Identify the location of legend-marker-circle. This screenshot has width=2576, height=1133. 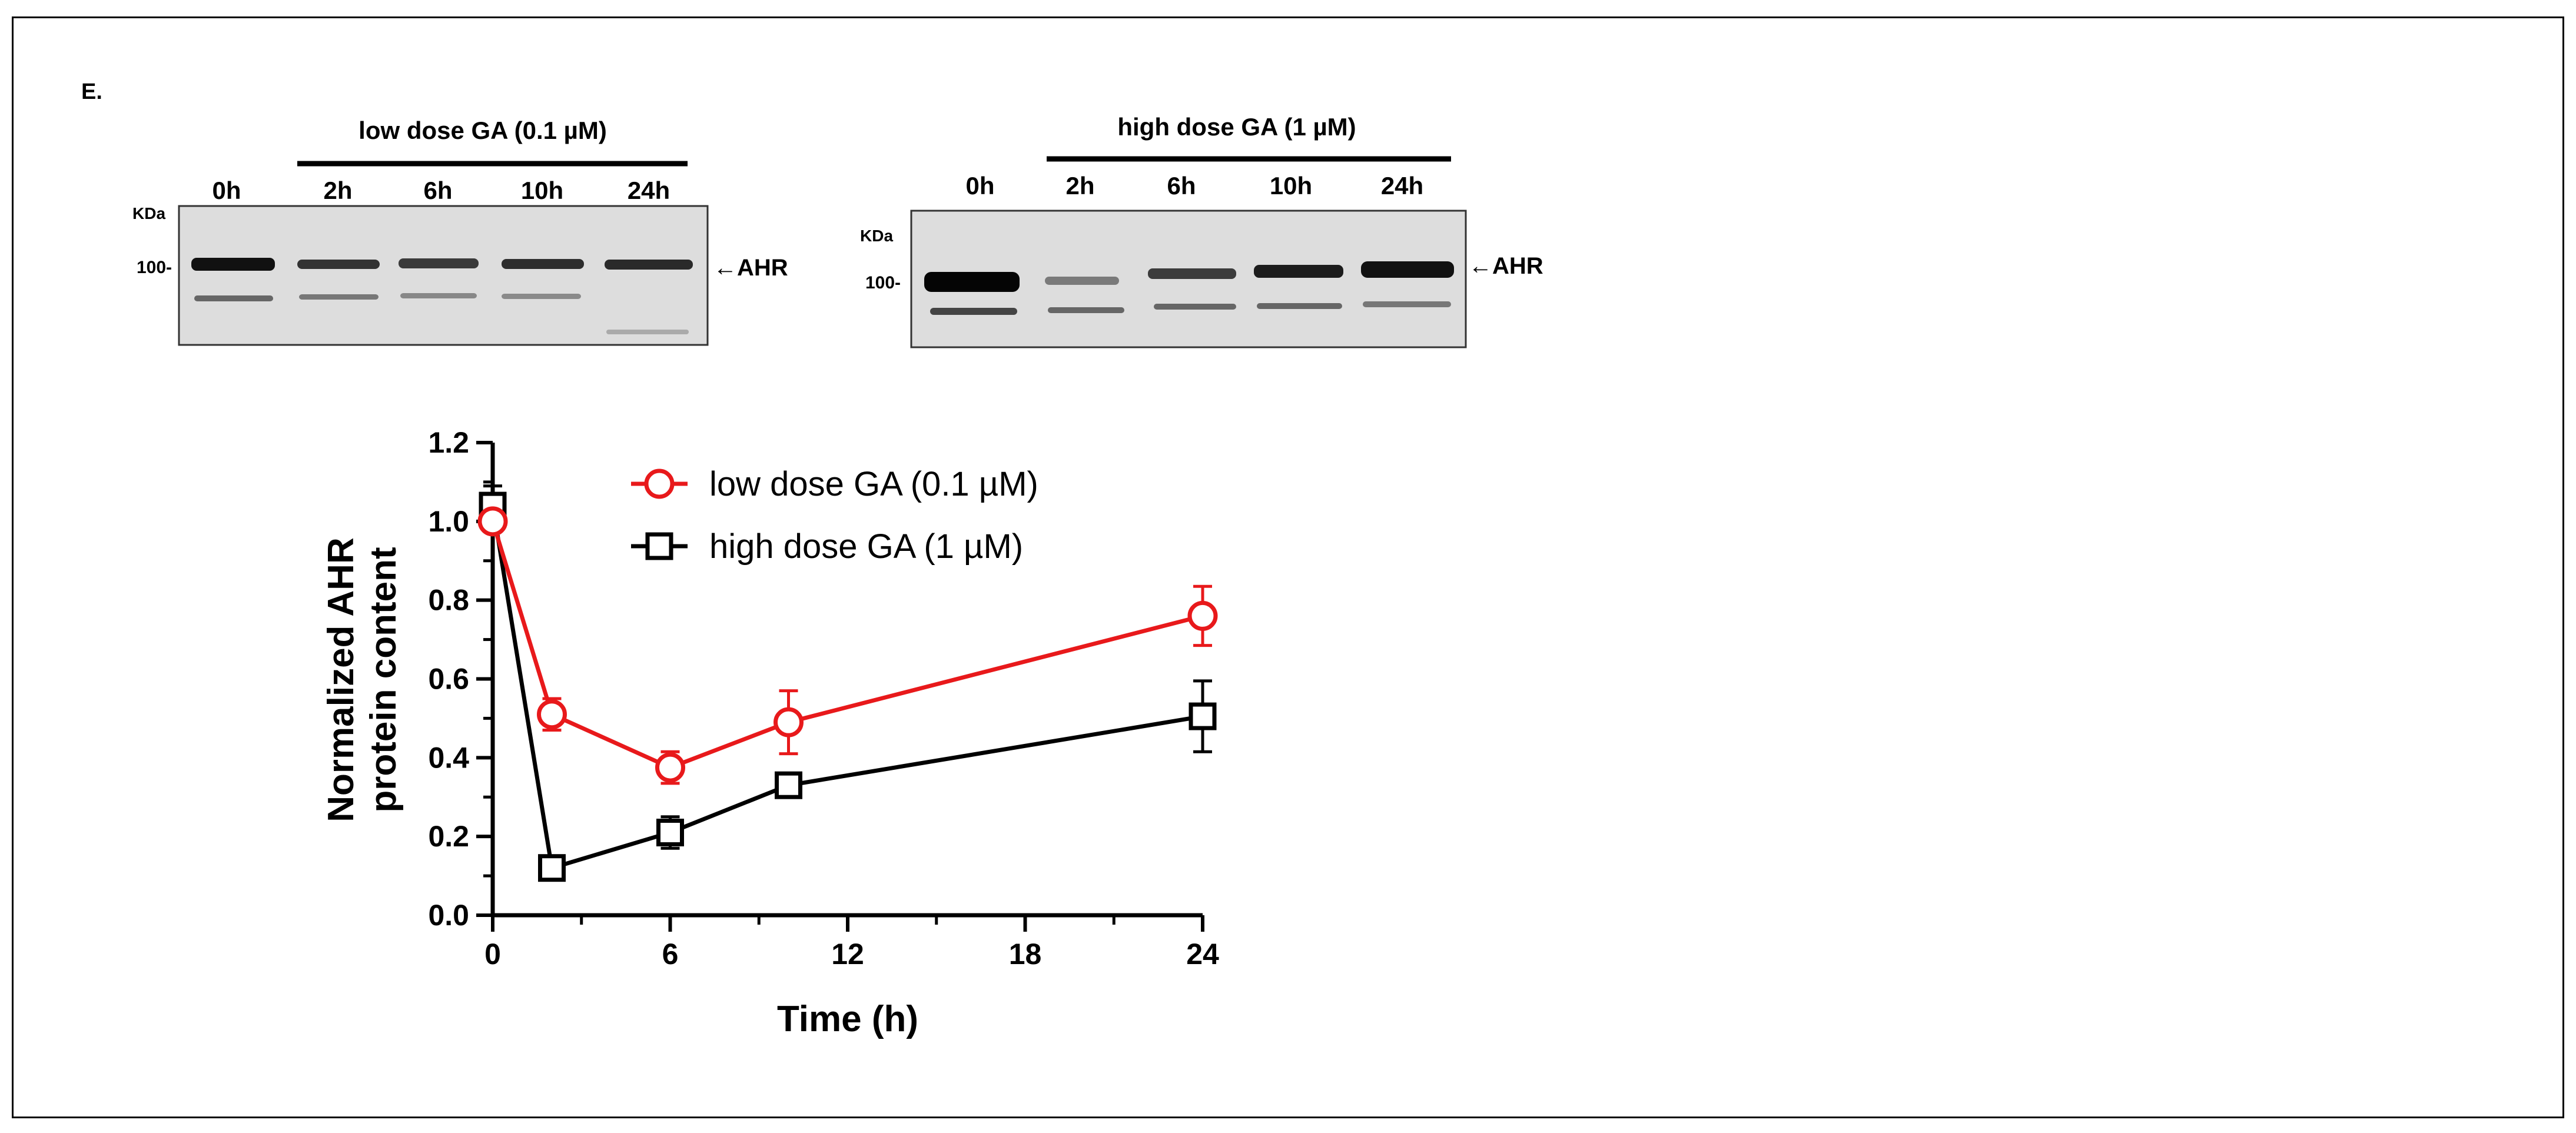
(659, 484).